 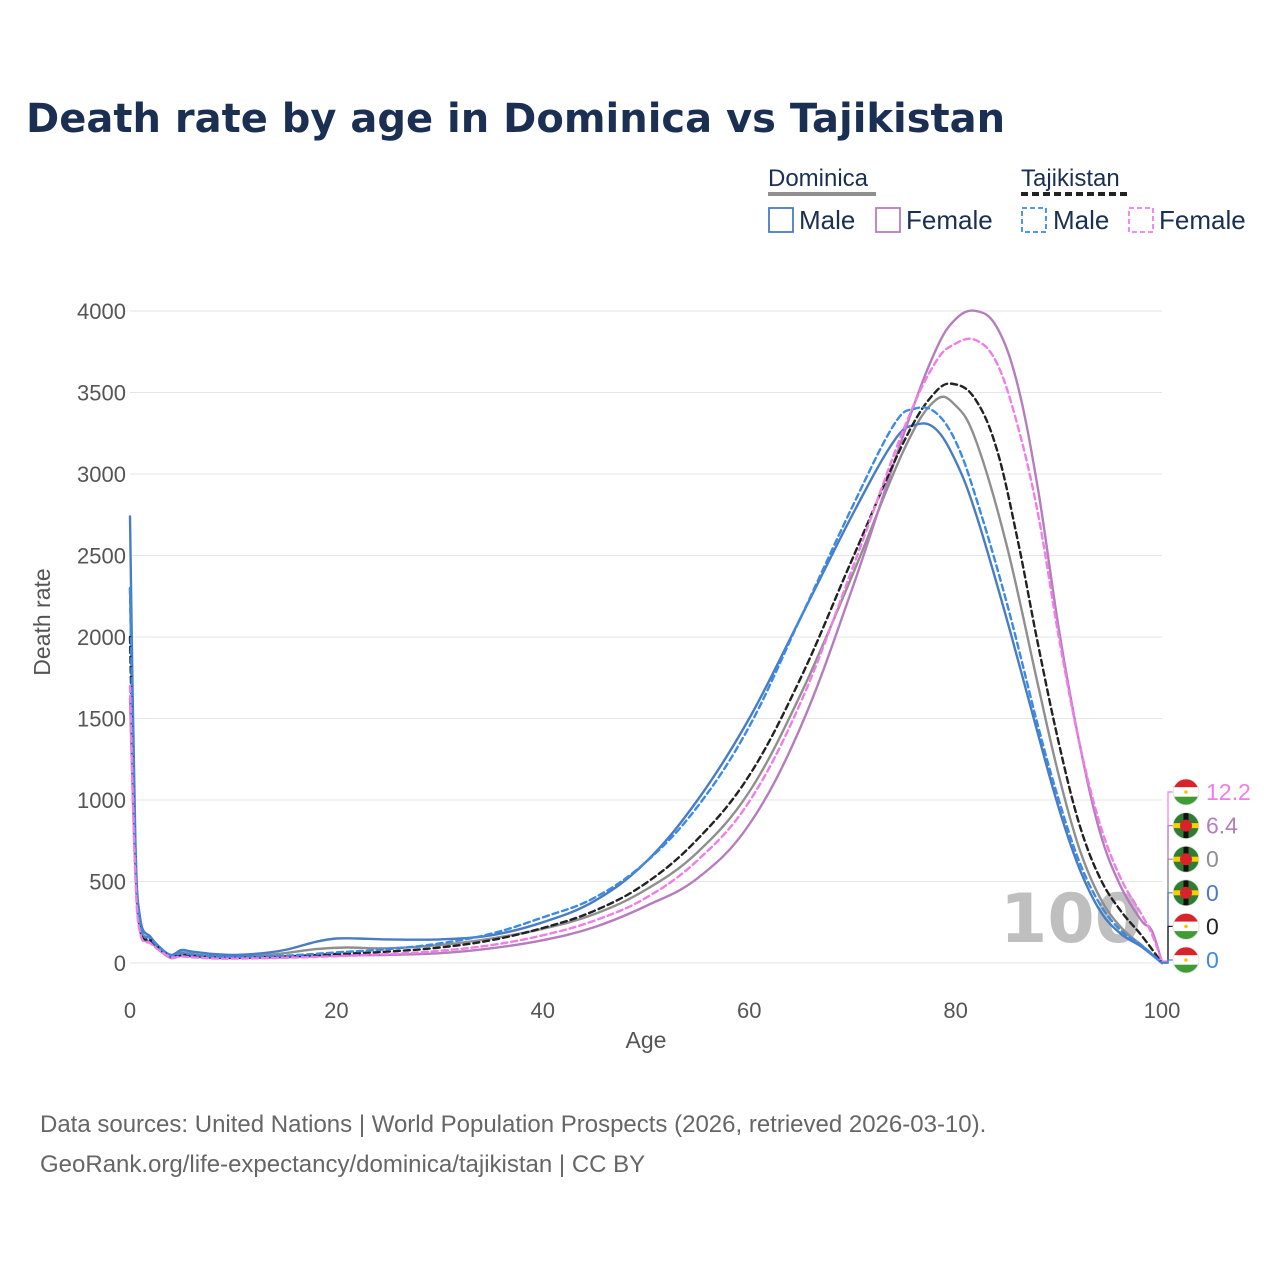 I want to click on y-tick-label: 0, so click(x=120, y=963).